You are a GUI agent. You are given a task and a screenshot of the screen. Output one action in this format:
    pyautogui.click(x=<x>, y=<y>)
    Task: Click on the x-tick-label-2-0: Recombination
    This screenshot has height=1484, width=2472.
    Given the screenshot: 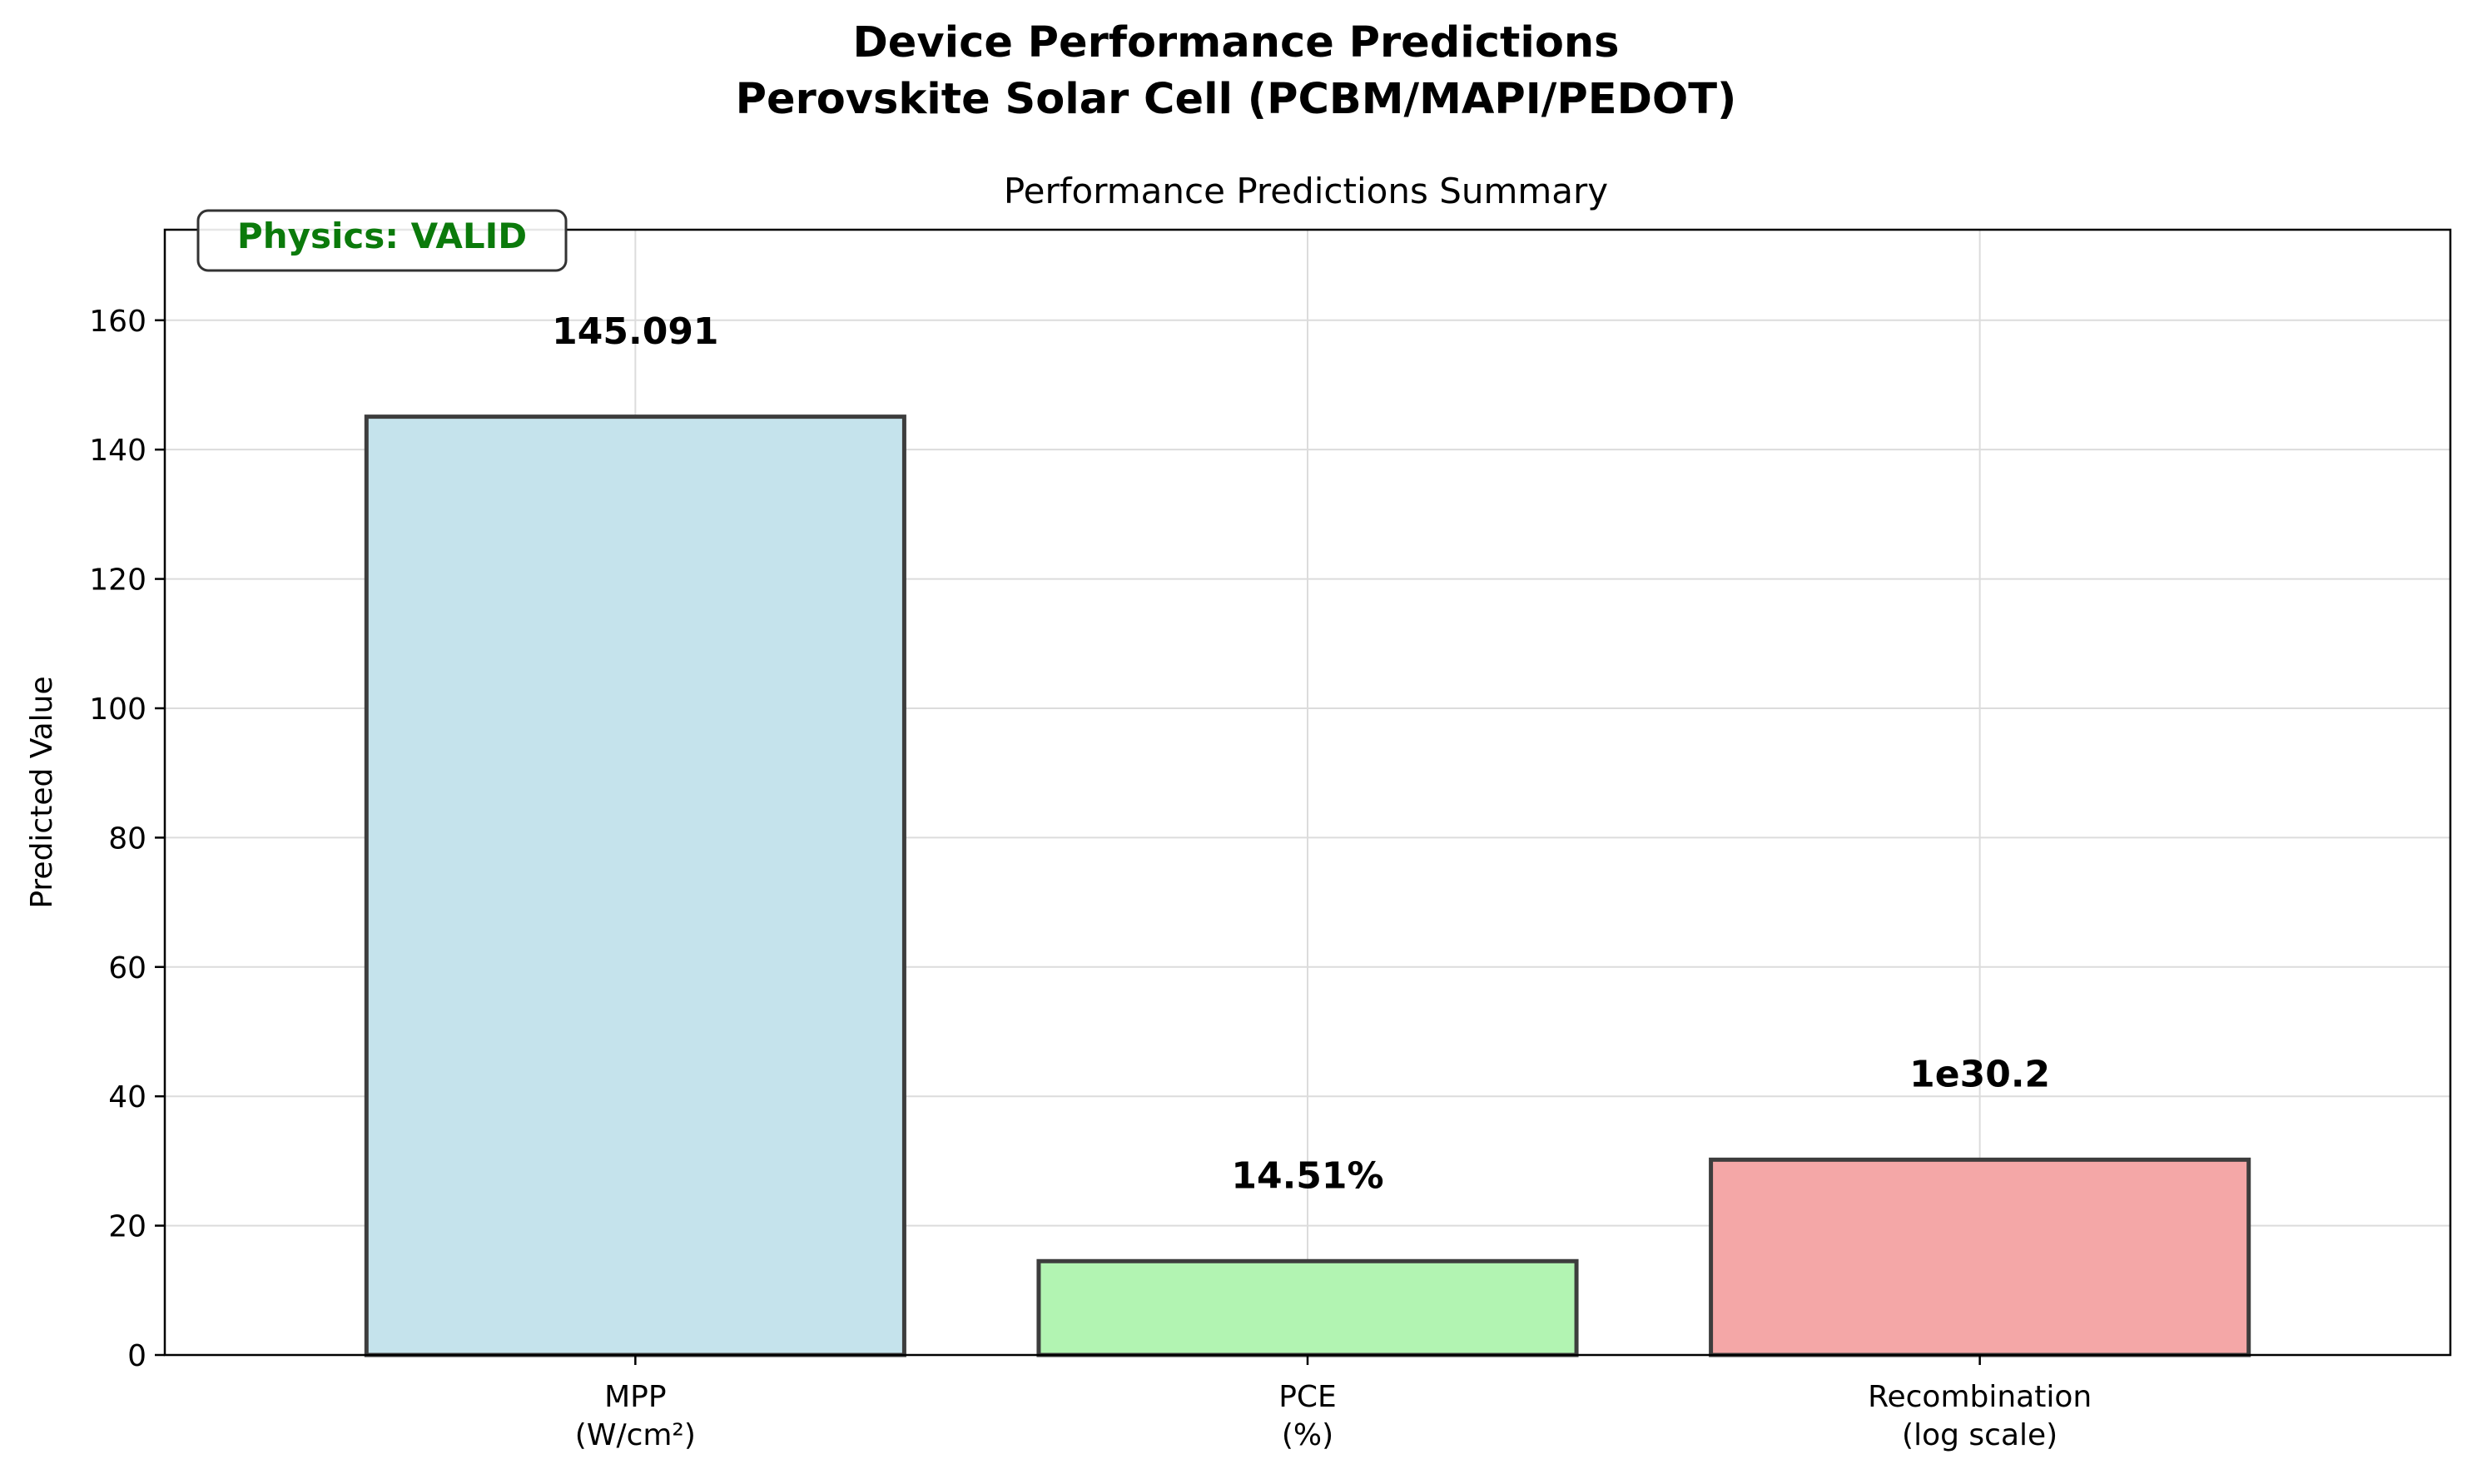 What is the action you would take?
    pyautogui.click(x=1980, y=1397)
    